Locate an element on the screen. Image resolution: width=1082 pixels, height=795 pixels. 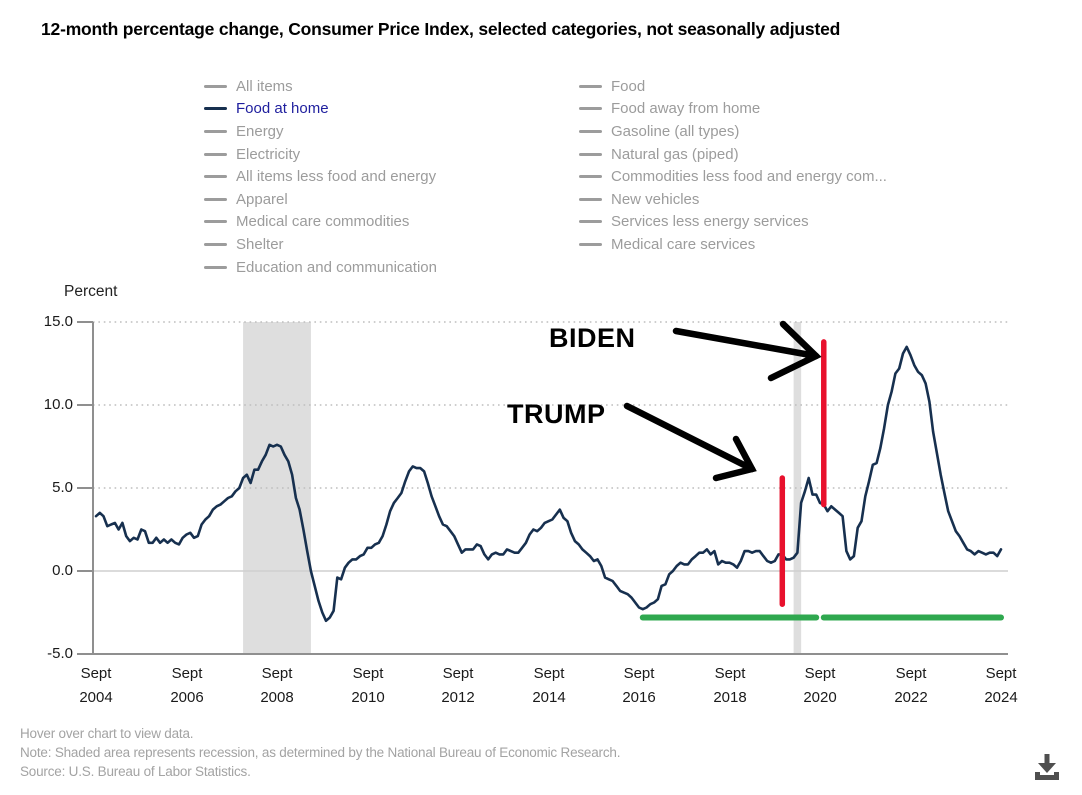
hover-hint-text: Hover over chart to view data. is located at coordinates (107, 733).